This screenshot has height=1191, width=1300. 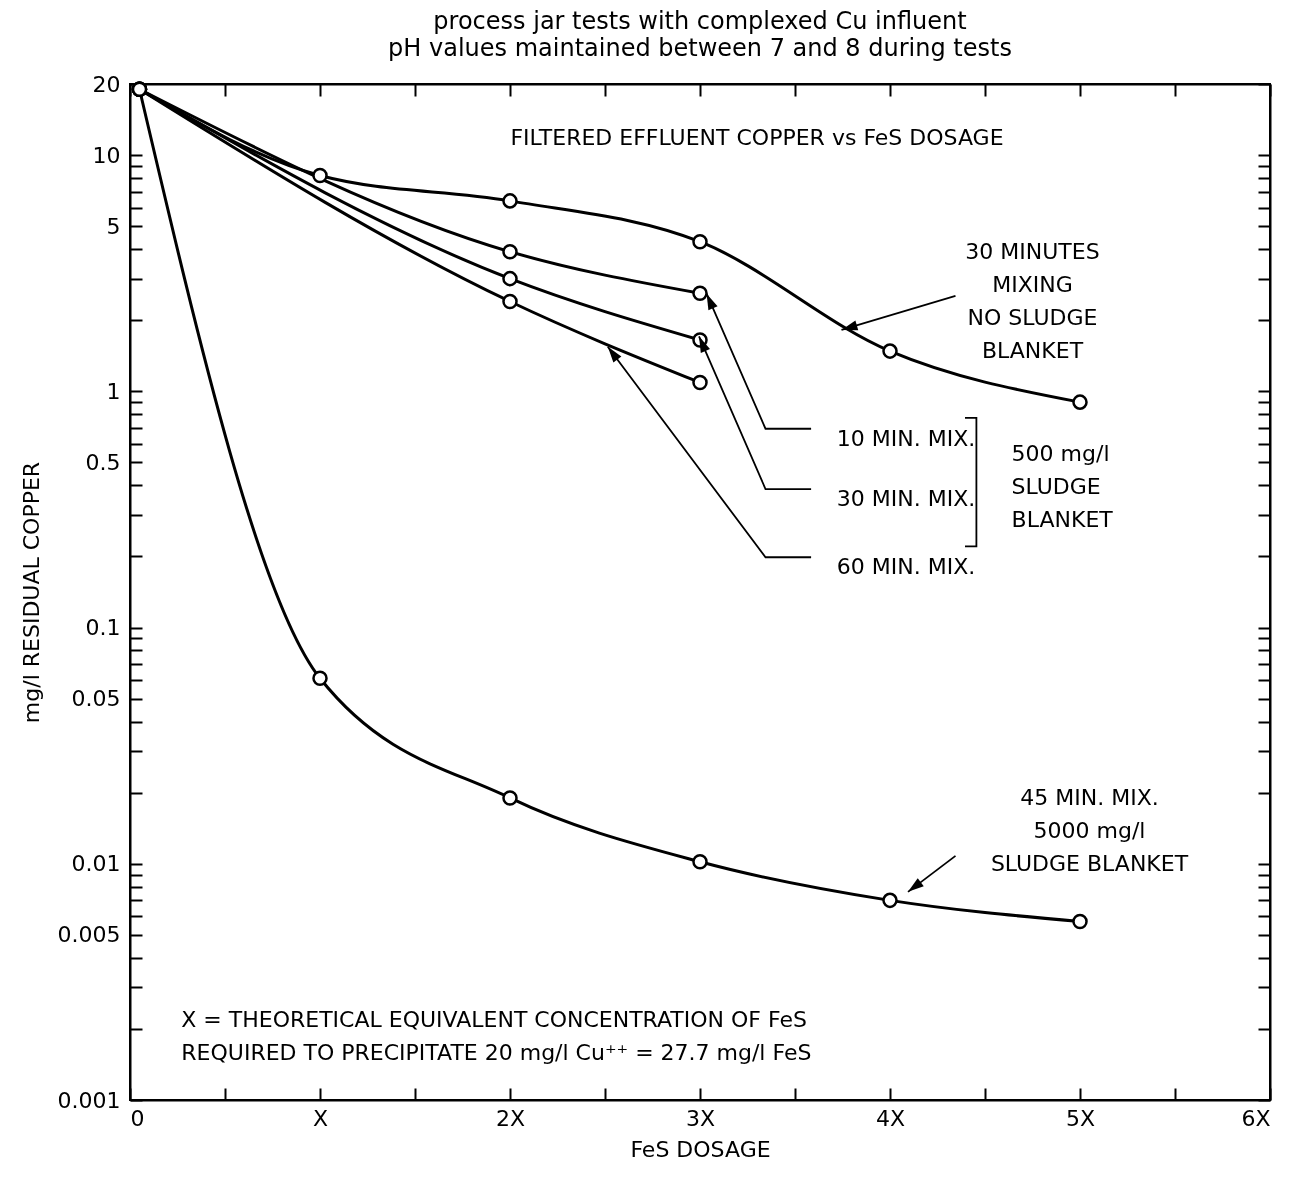 I want to click on text: 10 MIN. MIX., so click(x=906, y=438).